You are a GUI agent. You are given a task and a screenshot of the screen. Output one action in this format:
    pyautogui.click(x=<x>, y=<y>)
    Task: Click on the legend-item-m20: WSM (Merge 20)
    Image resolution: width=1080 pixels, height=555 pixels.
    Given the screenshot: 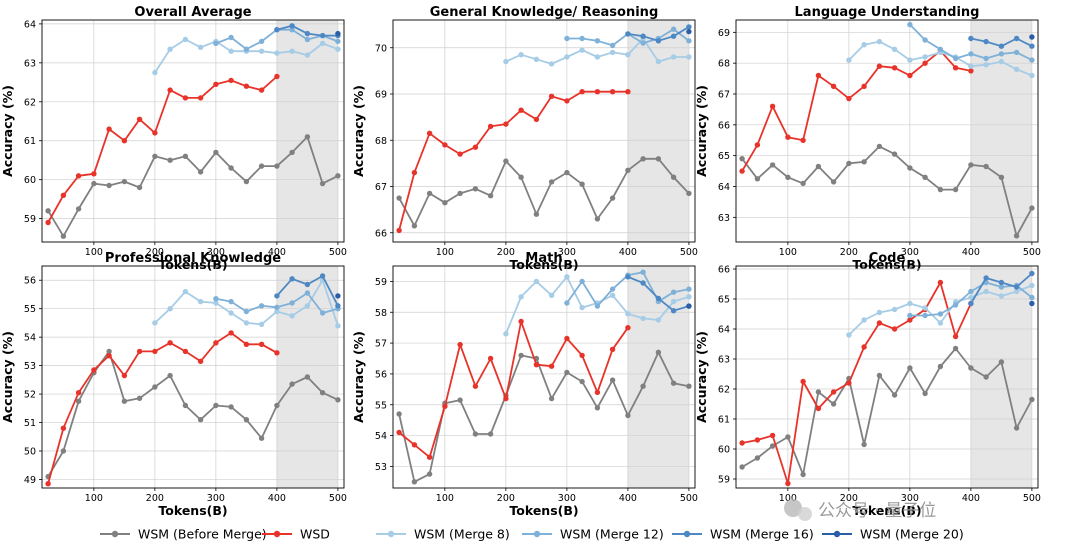 What is the action you would take?
    pyautogui.click(x=893, y=534)
    